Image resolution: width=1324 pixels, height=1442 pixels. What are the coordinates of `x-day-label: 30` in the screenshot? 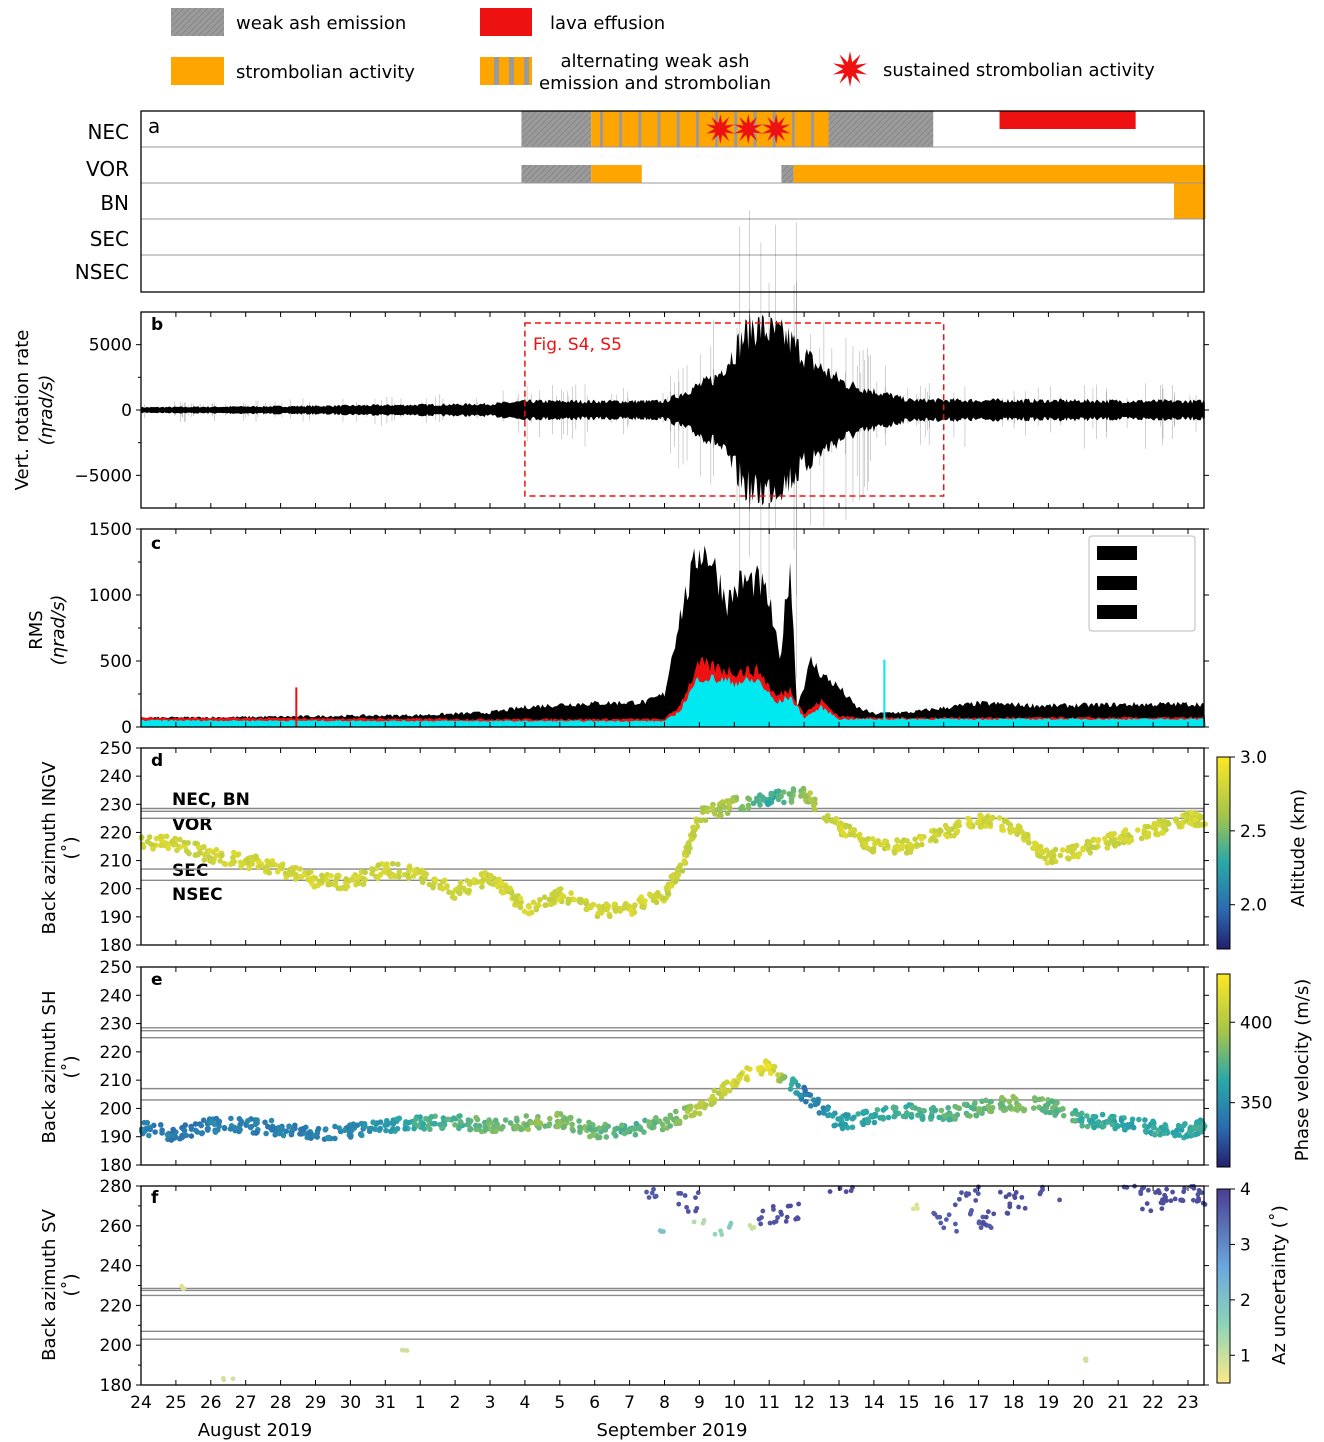 It's located at (351, 1403).